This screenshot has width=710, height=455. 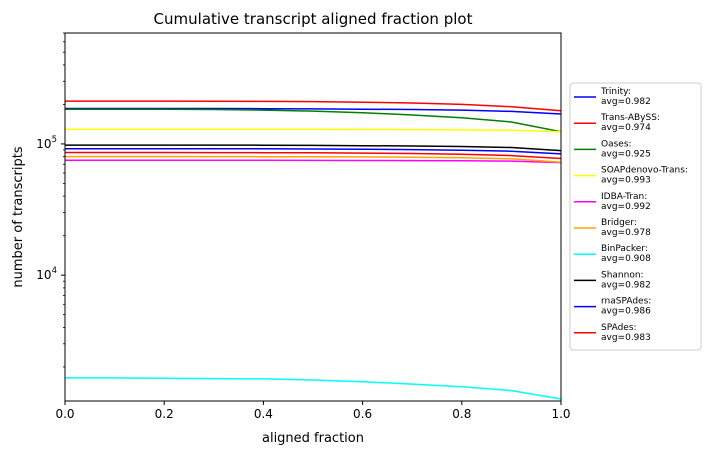 I want to click on legend-label-0: Trinity: avg=0.982, so click(x=625, y=97).